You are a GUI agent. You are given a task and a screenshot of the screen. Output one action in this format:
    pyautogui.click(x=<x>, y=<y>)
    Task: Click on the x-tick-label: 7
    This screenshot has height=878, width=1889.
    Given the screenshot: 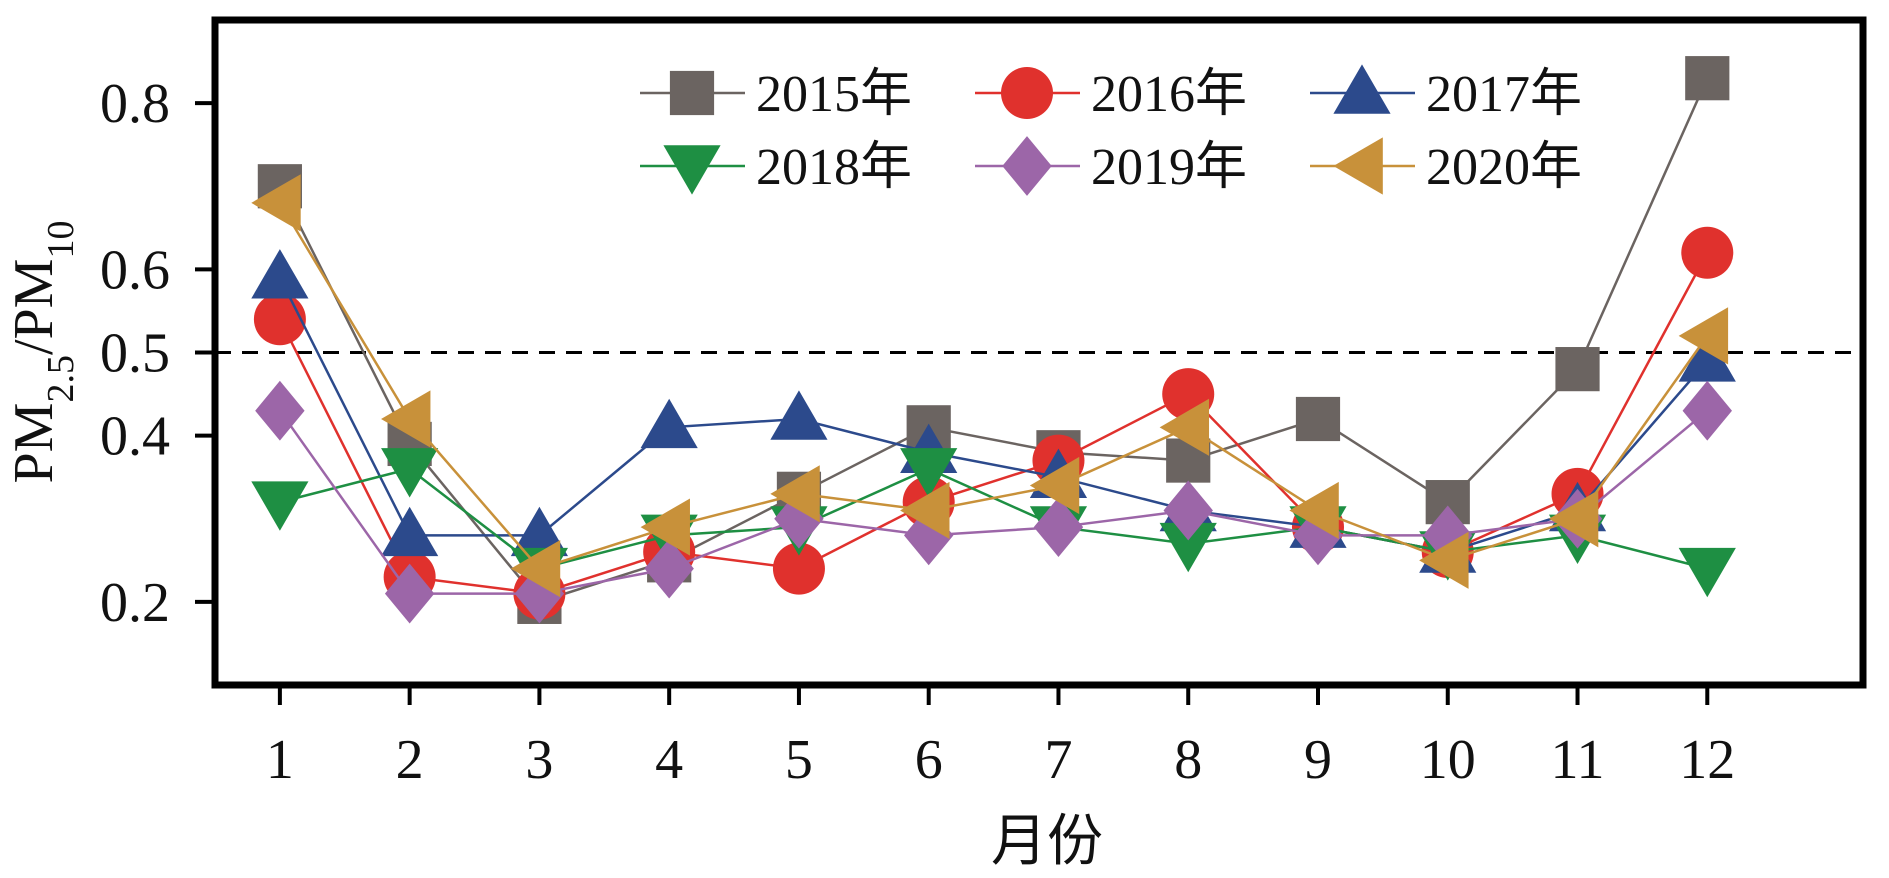 What is the action you would take?
    pyautogui.click(x=1058, y=760)
    